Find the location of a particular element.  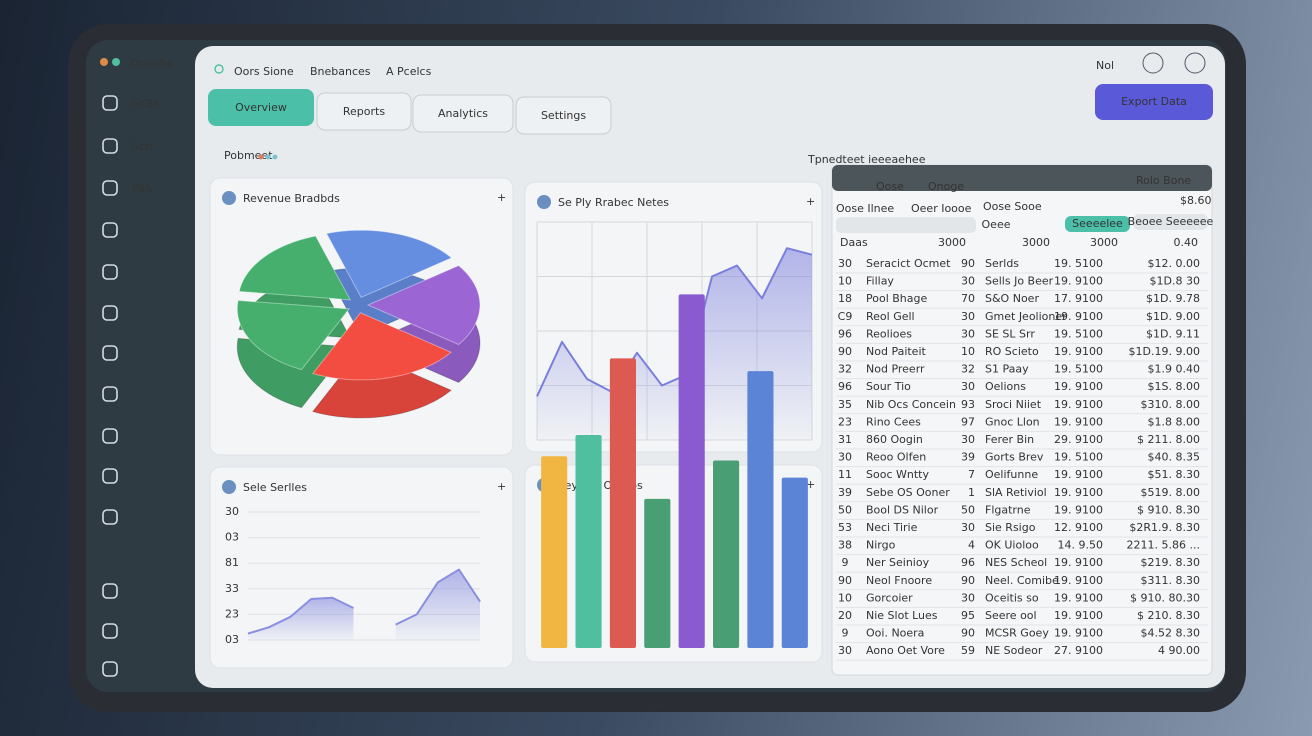

sidebar-item: SYBs is located at coordinates (145, 103).